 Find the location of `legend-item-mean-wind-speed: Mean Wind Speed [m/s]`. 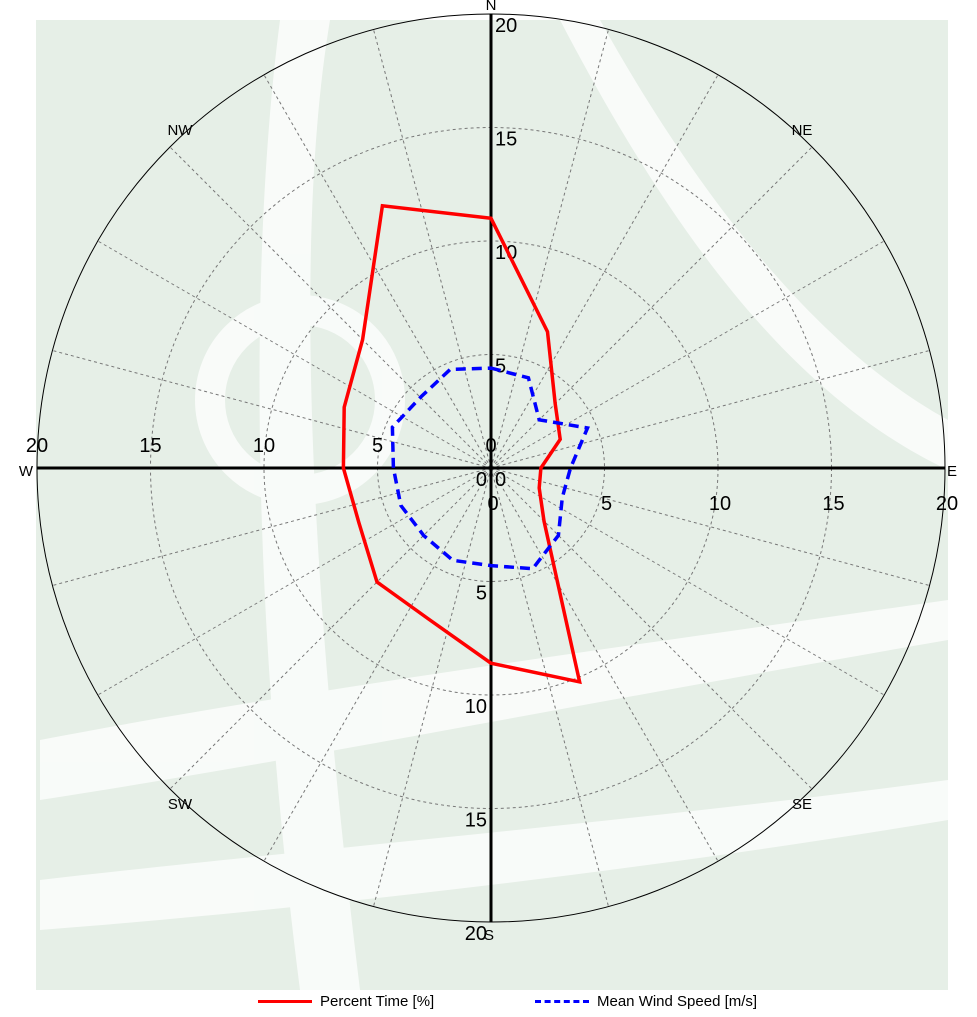

legend-item-mean-wind-speed: Mean Wind Speed [m/s] is located at coordinates (646, 1001).